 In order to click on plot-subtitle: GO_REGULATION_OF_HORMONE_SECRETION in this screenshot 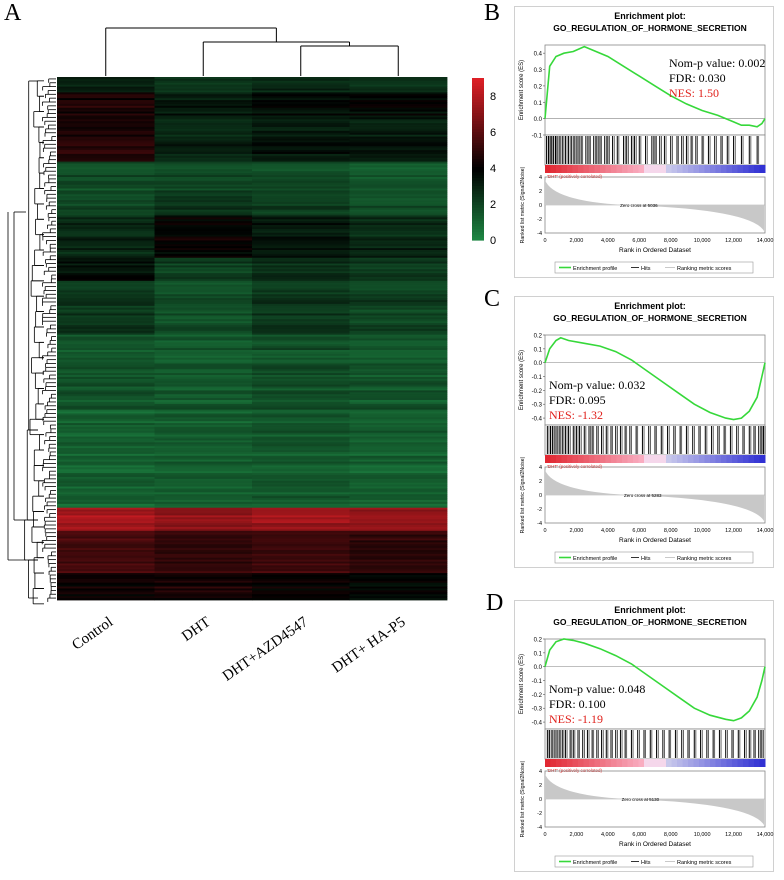, I will do `click(649, 318)`.